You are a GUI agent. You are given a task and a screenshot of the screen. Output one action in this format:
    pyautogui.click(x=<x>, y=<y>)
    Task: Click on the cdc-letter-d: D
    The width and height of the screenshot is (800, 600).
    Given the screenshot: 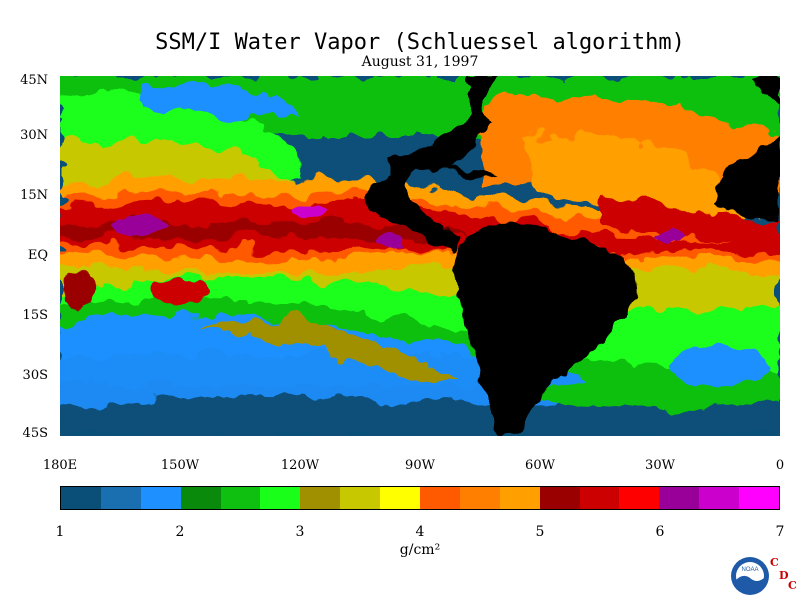 What is the action you would take?
    pyautogui.click(x=784, y=575)
    